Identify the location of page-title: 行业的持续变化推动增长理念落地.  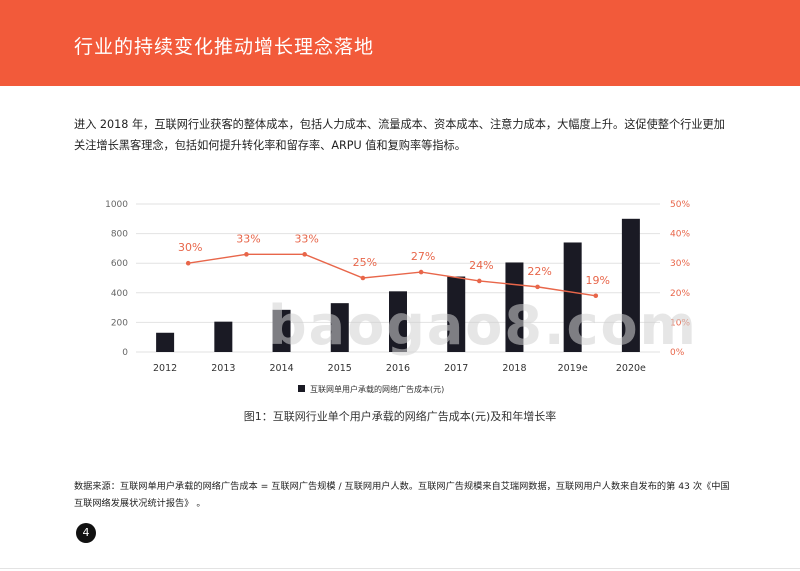
(224, 47).